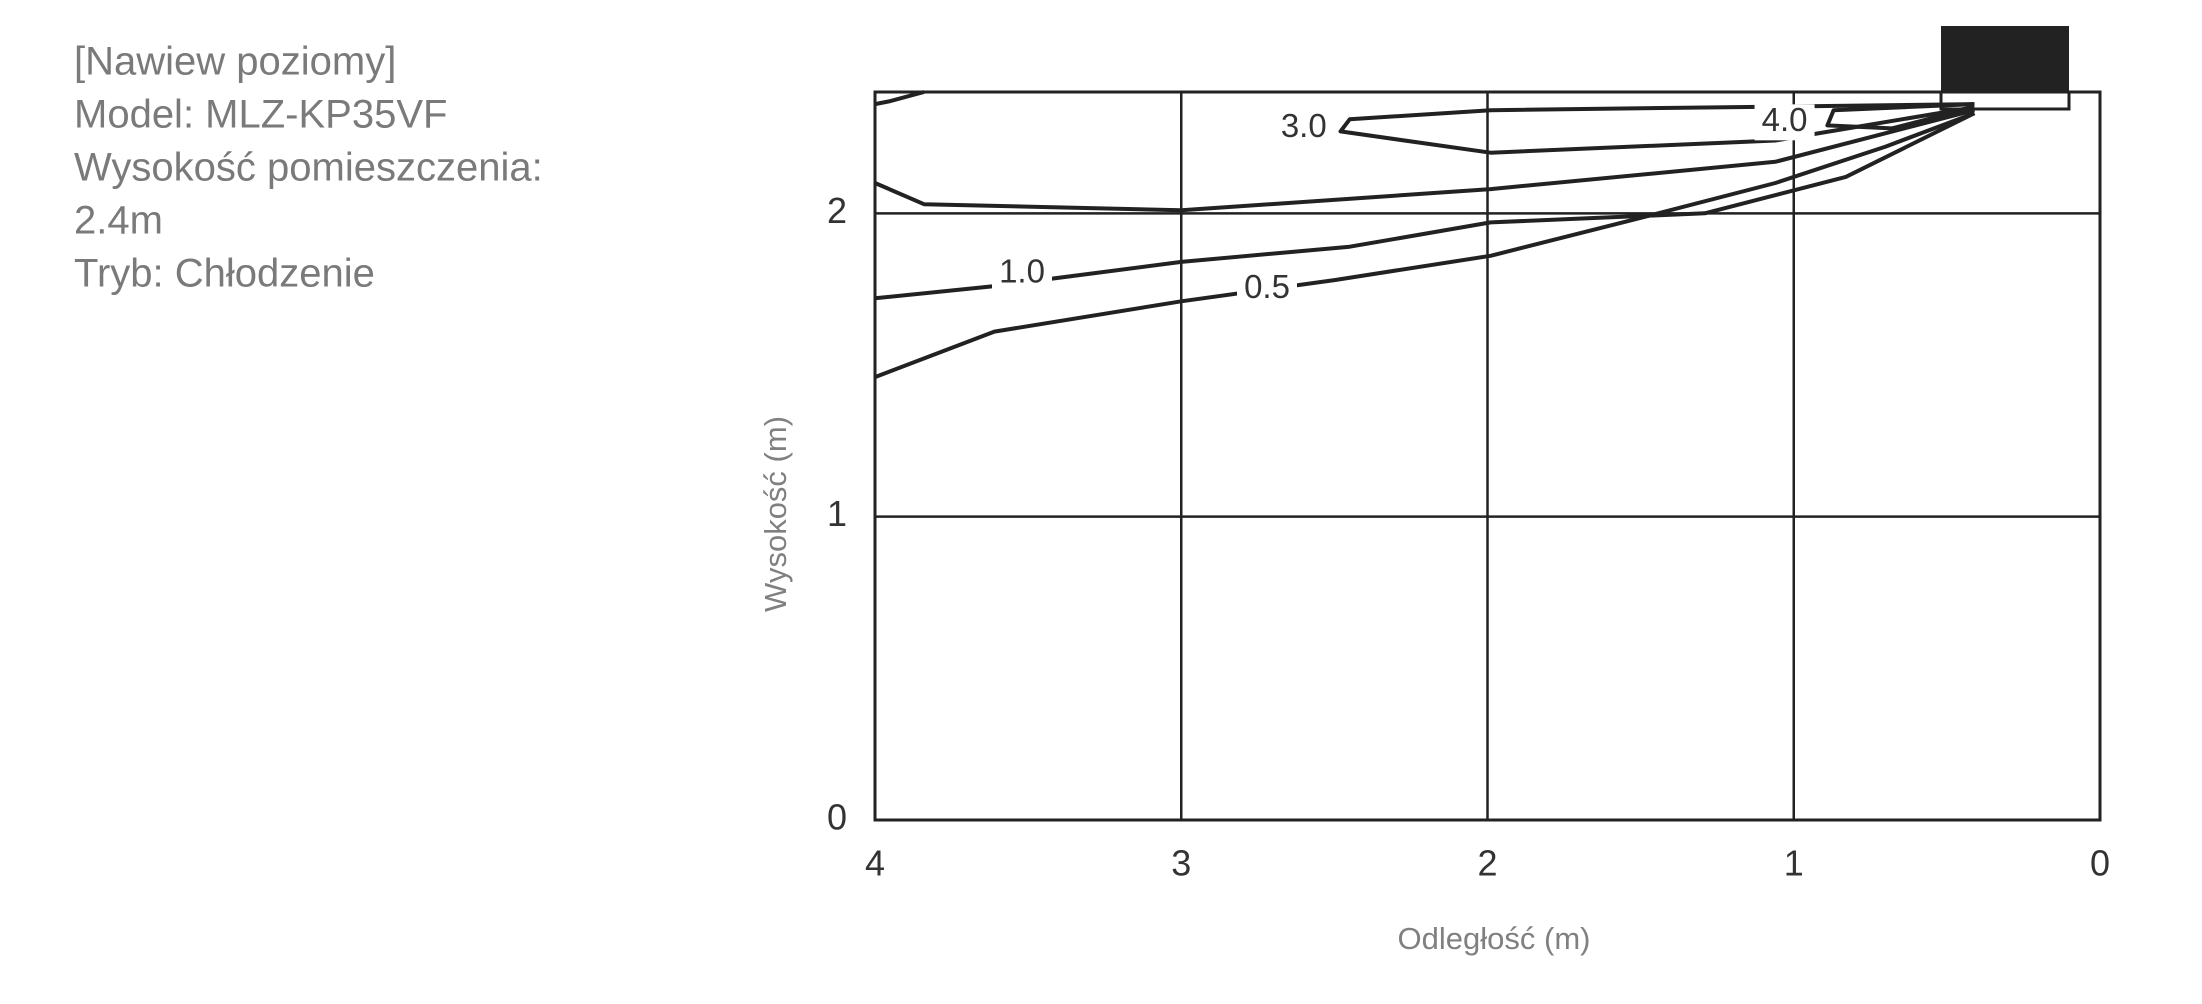 This screenshot has height=1004, width=2202. I want to click on note-line: Tryb: Chłodzenie, so click(224, 274).